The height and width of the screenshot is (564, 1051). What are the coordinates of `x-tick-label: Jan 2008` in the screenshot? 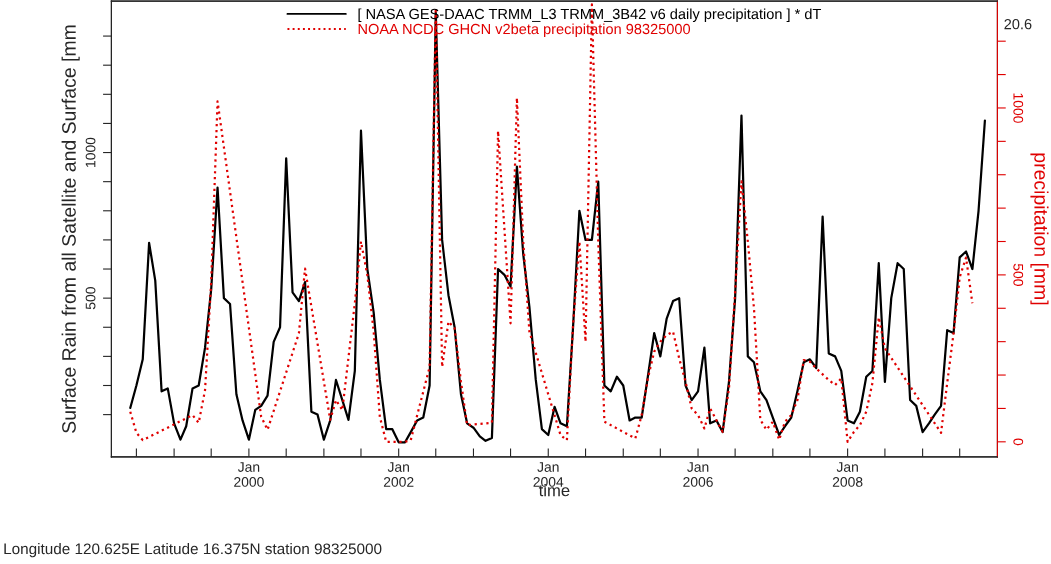 It's located at (847, 474).